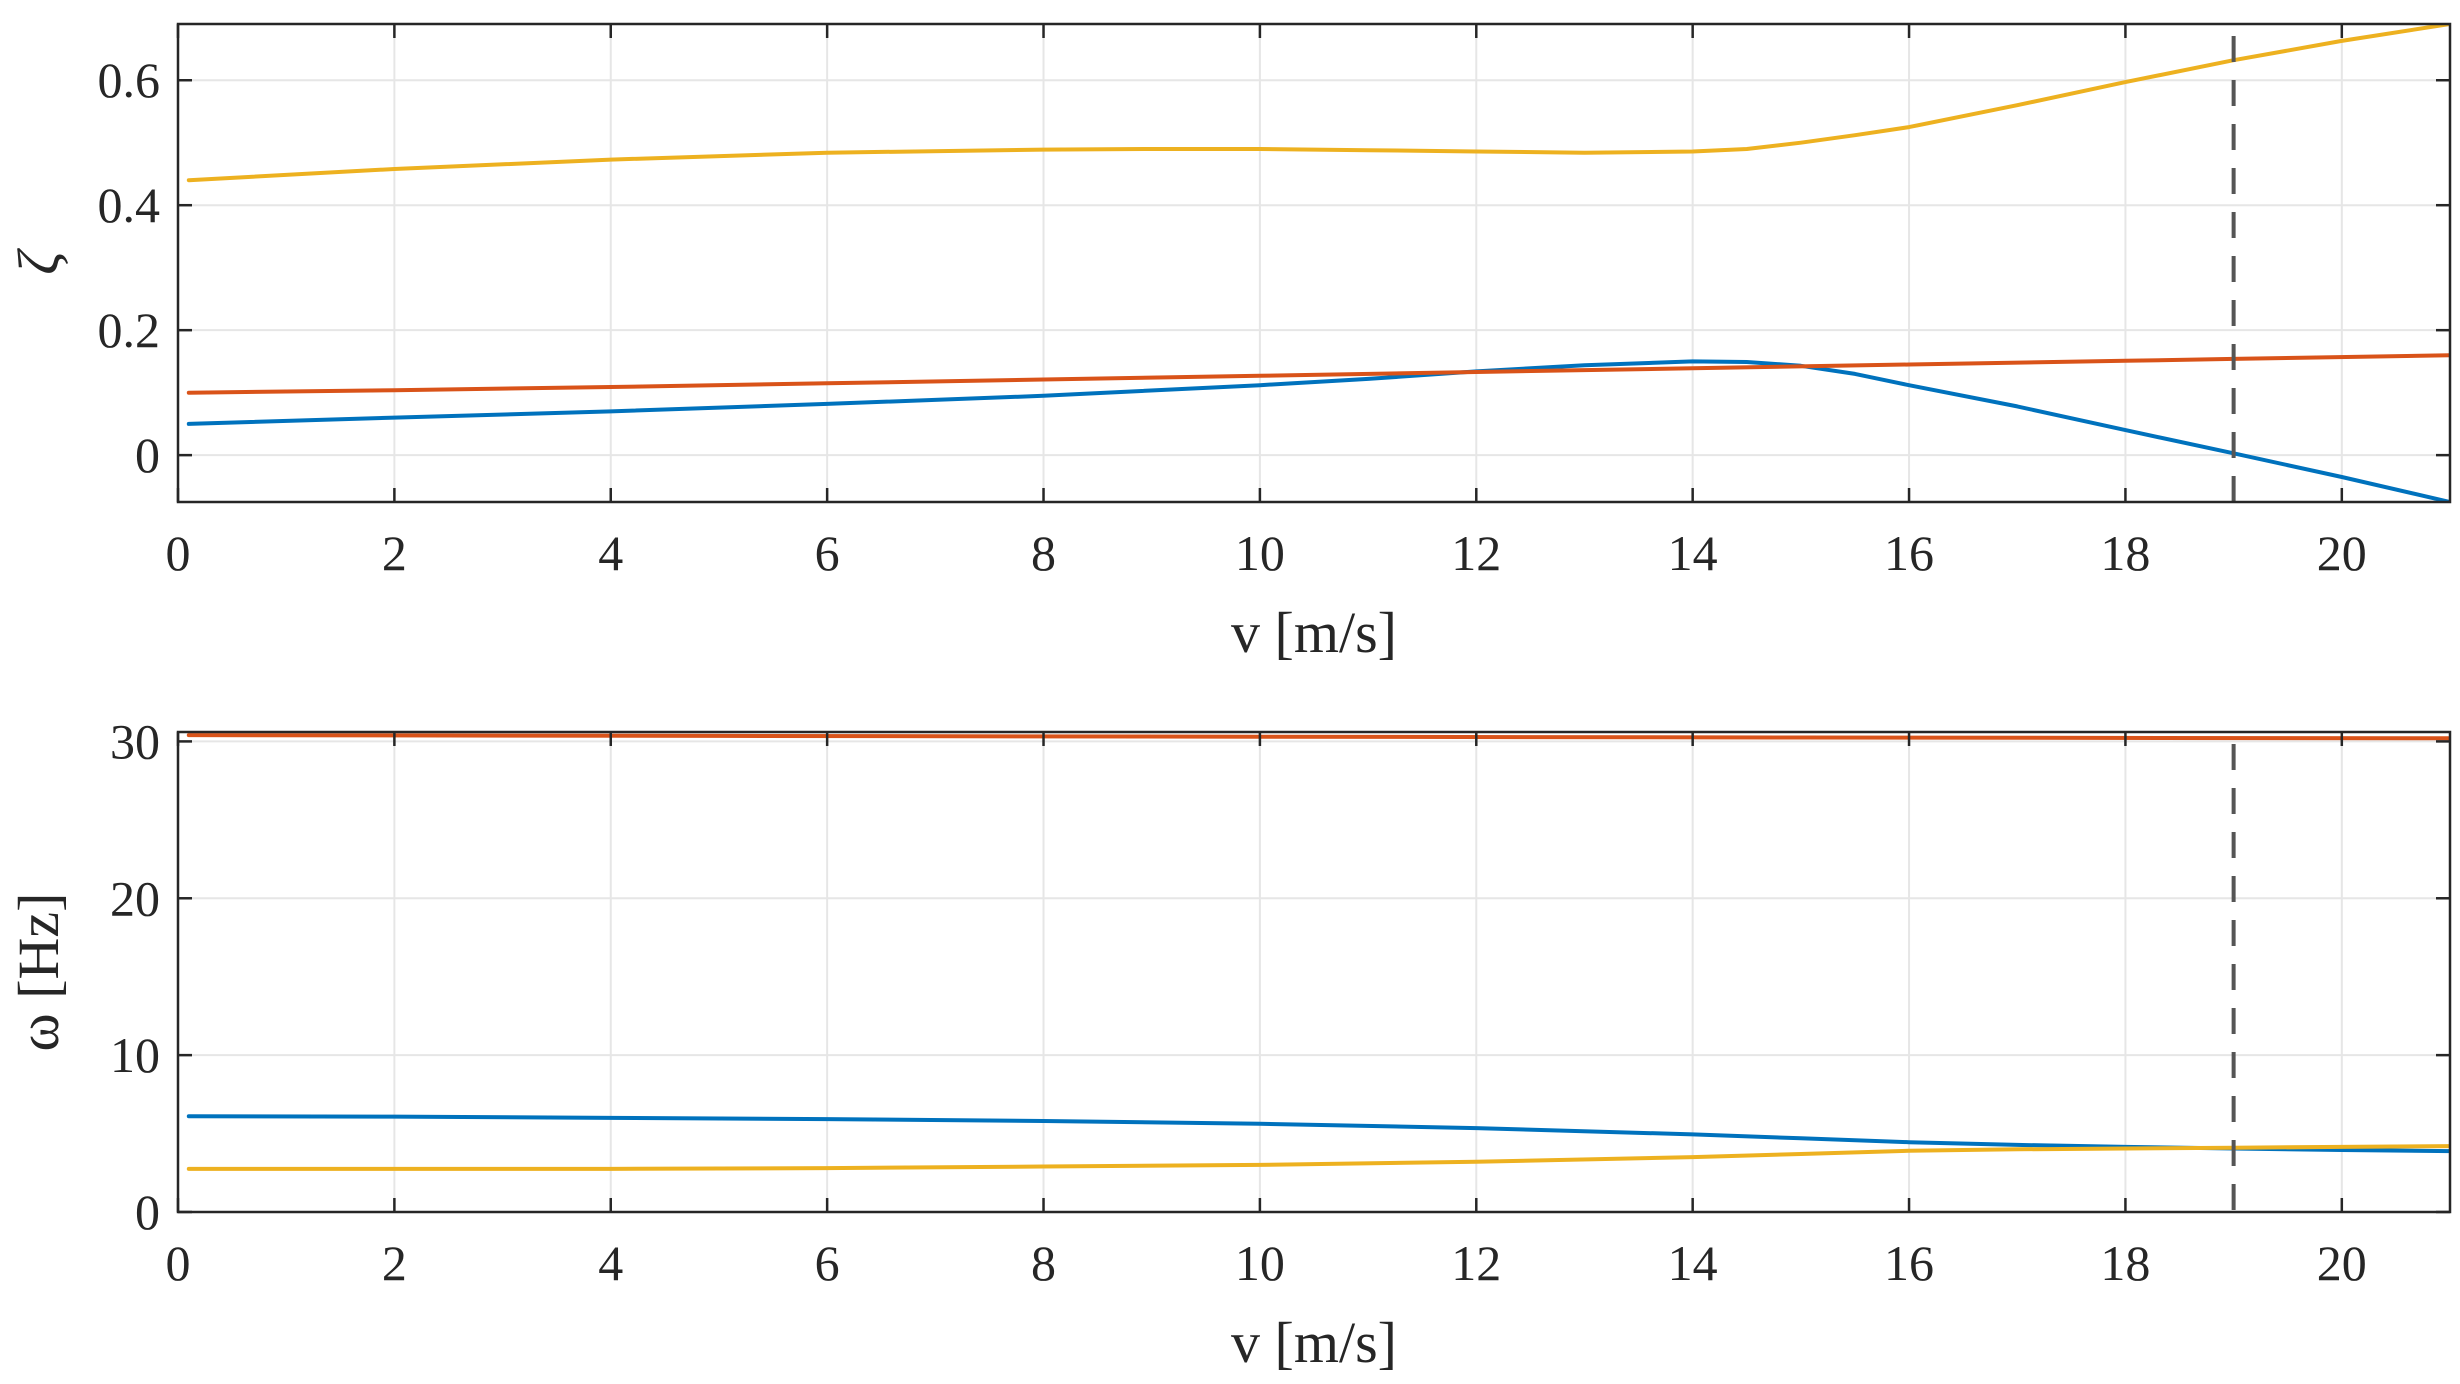 This screenshot has width=2460, height=1384. What do you see at coordinates (1693, 553) in the screenshot?
I see `damping-x-tick-label: 14` at bounding box center [1693, 553].